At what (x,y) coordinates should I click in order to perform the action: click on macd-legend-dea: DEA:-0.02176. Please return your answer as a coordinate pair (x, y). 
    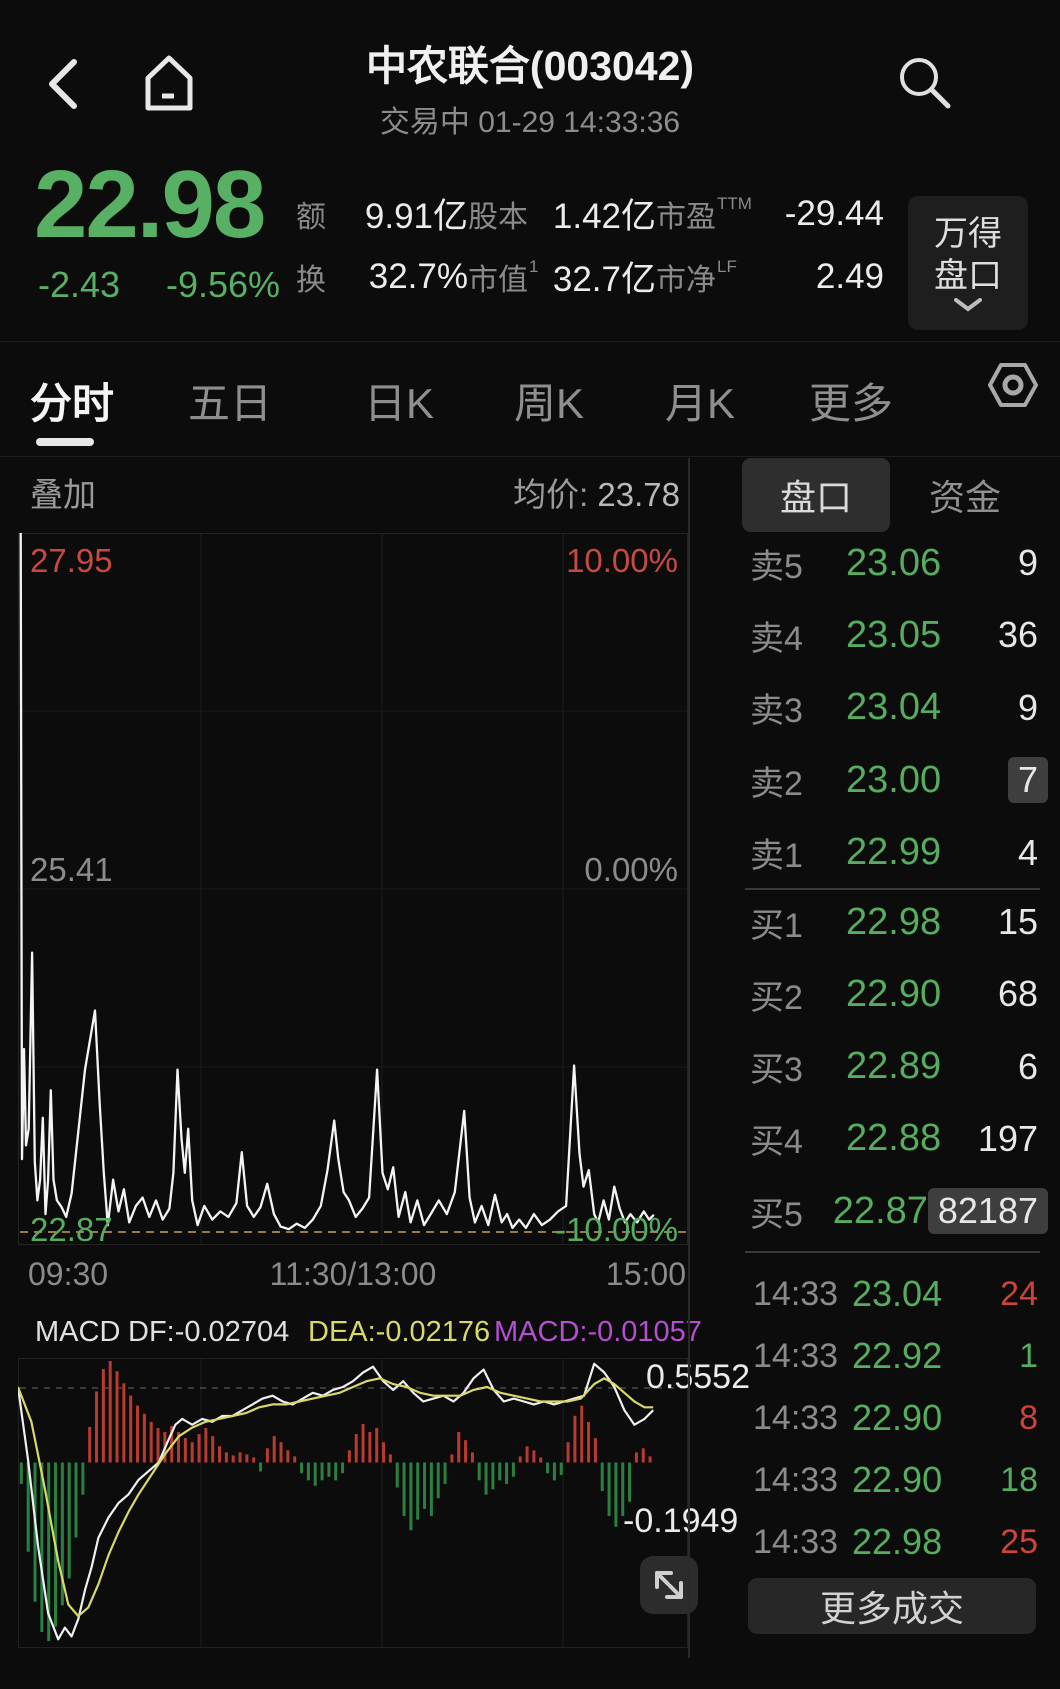
    Looking at the image, I should click on (399, 1332).